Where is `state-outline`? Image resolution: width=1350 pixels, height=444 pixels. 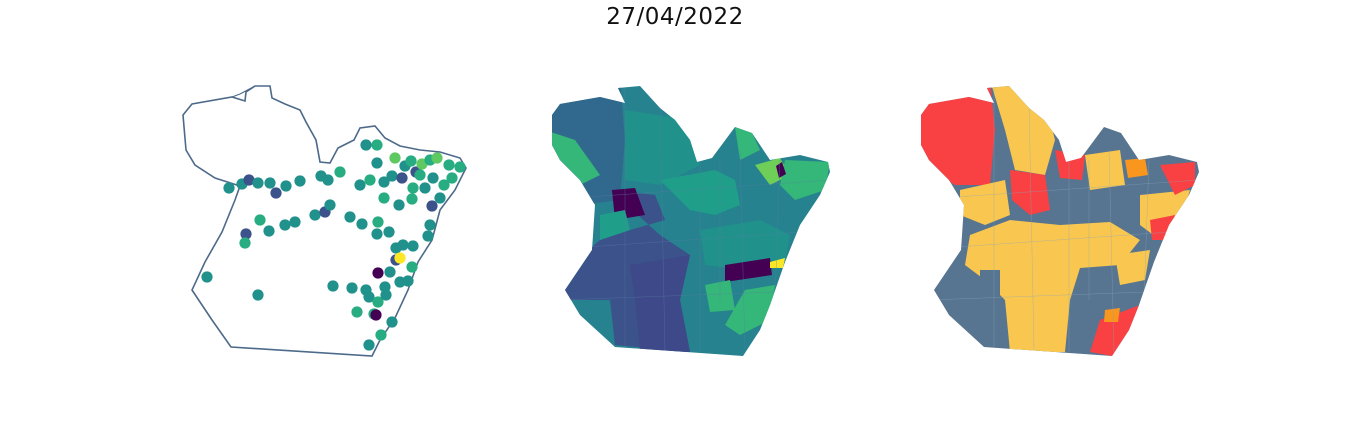 state-outline is located at coordinates (324, 221).